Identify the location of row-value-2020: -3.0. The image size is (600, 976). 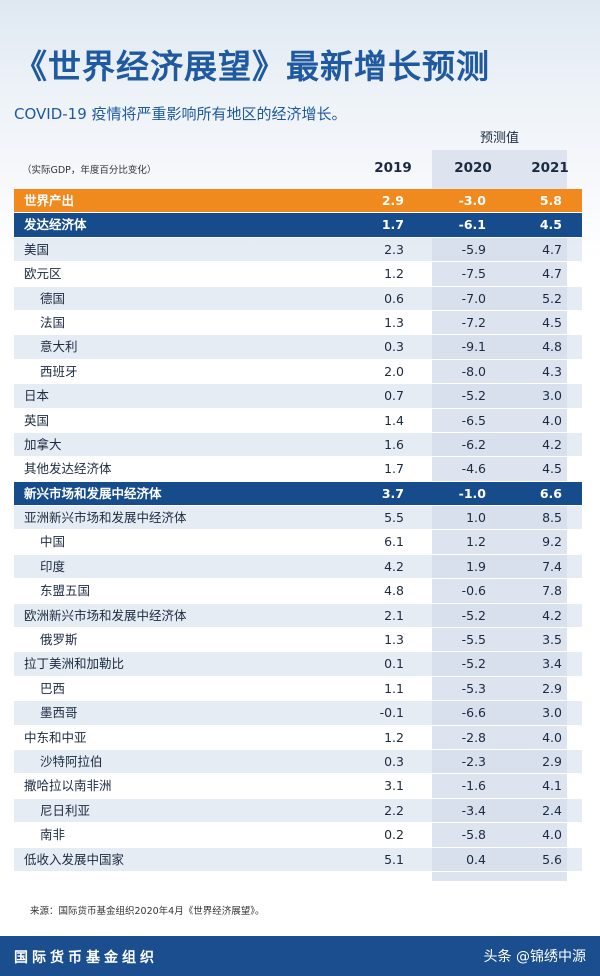
(472, 200).